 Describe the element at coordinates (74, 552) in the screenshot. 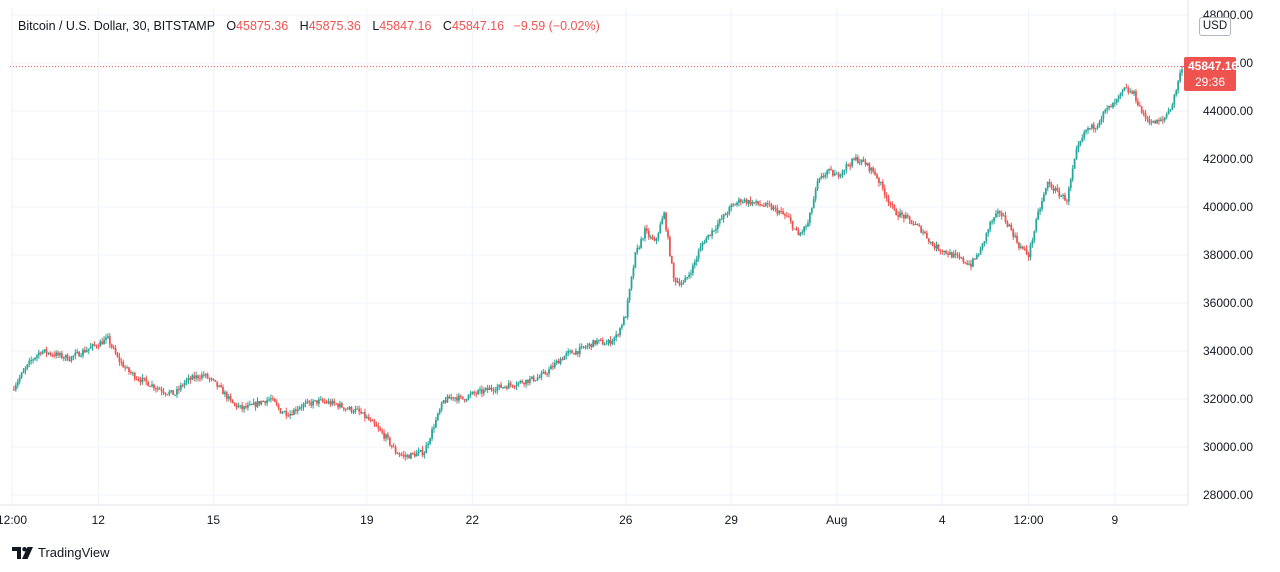

I see `brand-name: TradingView` at that location.